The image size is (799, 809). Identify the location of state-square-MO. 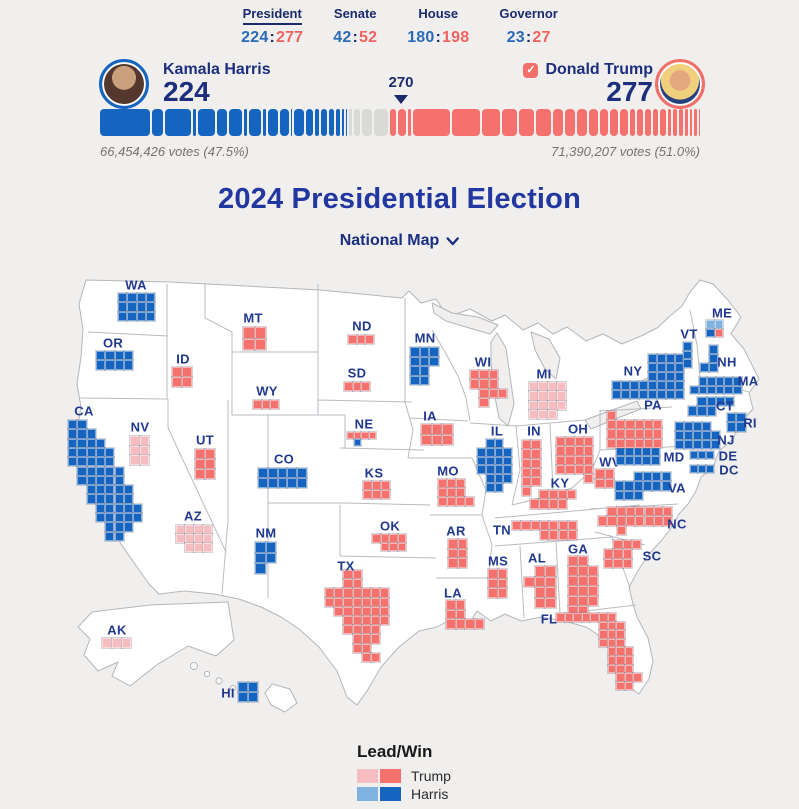
(451, 483).